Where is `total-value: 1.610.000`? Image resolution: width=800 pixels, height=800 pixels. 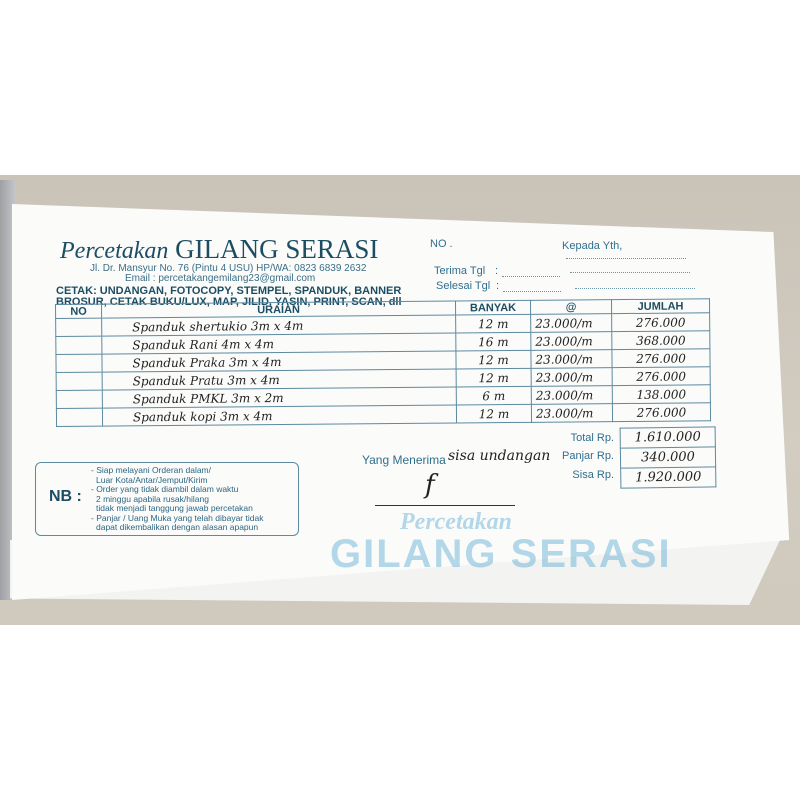
total-value: 1.610.000 is located at coordinates (668, 437).